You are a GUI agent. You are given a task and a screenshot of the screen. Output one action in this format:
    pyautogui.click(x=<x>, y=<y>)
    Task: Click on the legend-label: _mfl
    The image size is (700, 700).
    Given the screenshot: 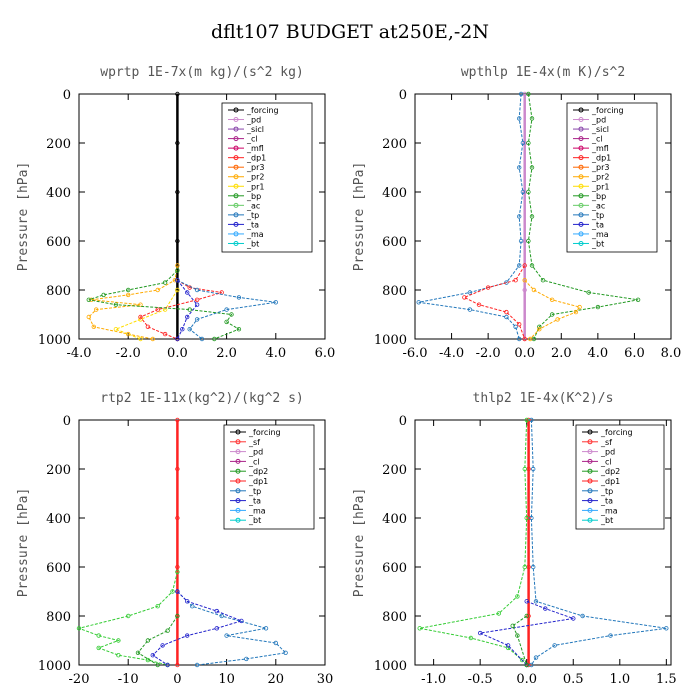 What is the action you would take?
    pyautogui.click(x=255, y=148)
    